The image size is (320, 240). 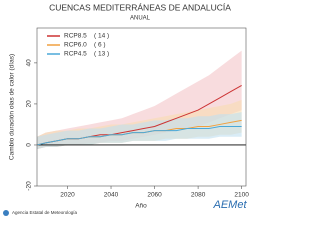 What do you see at coordinates (241, 195) in the screenshot?
I see `x-tick-label: 2100` at bounding box center [241, 195].